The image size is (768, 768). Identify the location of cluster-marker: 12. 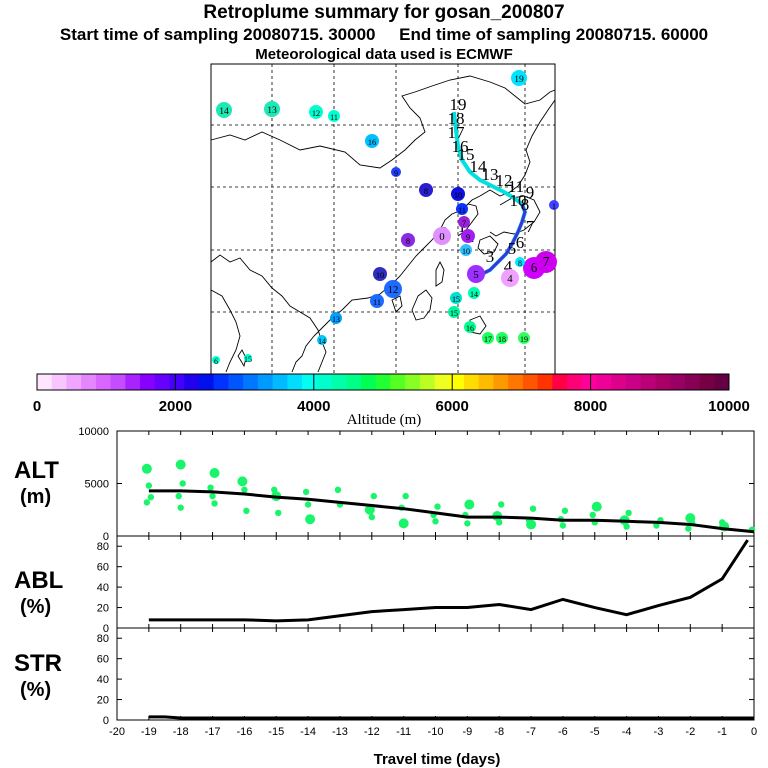
(316, 112).